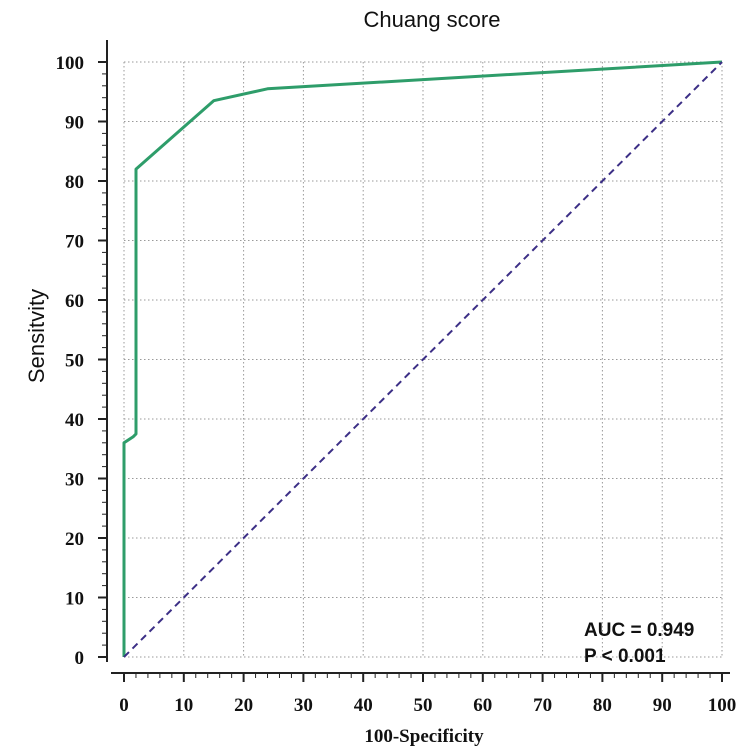 The height and width of the screenshot is (746, 744). I want to click on y-tick-label: 80, so click(74, 182).